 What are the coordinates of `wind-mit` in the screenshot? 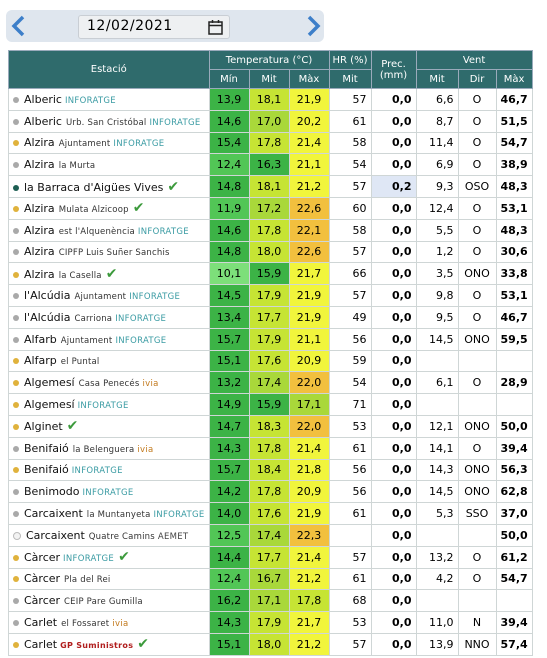 It's located at (437, 404).